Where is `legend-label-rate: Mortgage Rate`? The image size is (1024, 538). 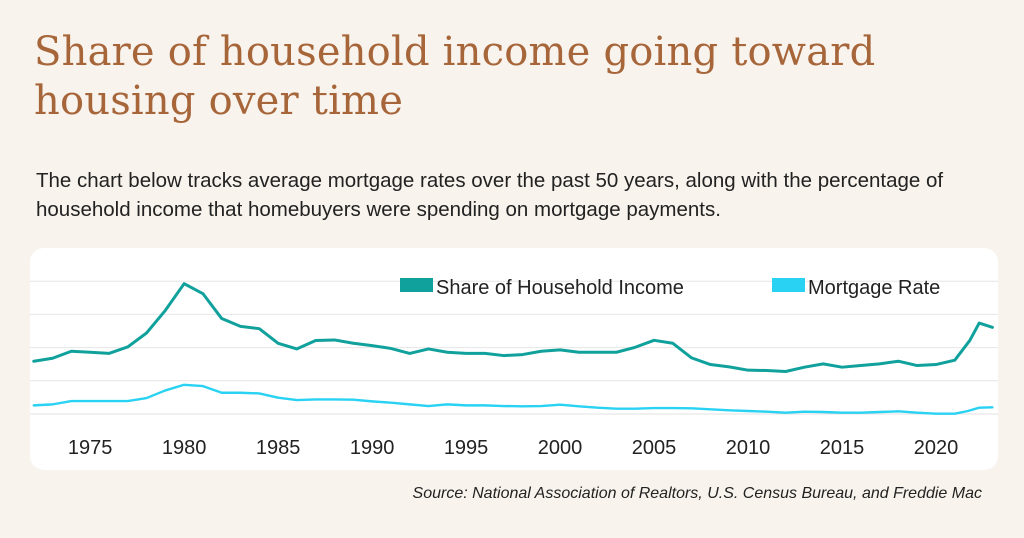
legend-label-rate: Mortgage Rate is located at coordinates (874, 288).